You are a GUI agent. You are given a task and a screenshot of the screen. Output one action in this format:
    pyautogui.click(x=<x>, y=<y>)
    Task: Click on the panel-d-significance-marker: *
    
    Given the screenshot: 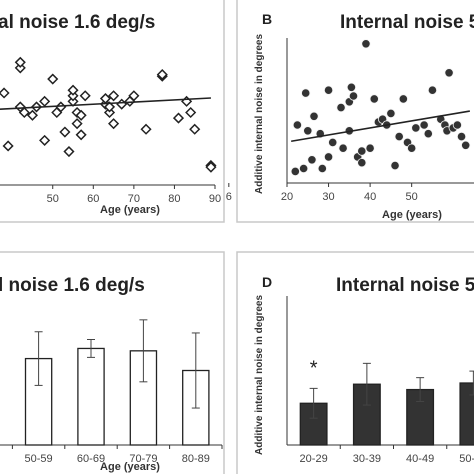 What is the action you would take?
    pyautogui.click(x=314, y=368)
    